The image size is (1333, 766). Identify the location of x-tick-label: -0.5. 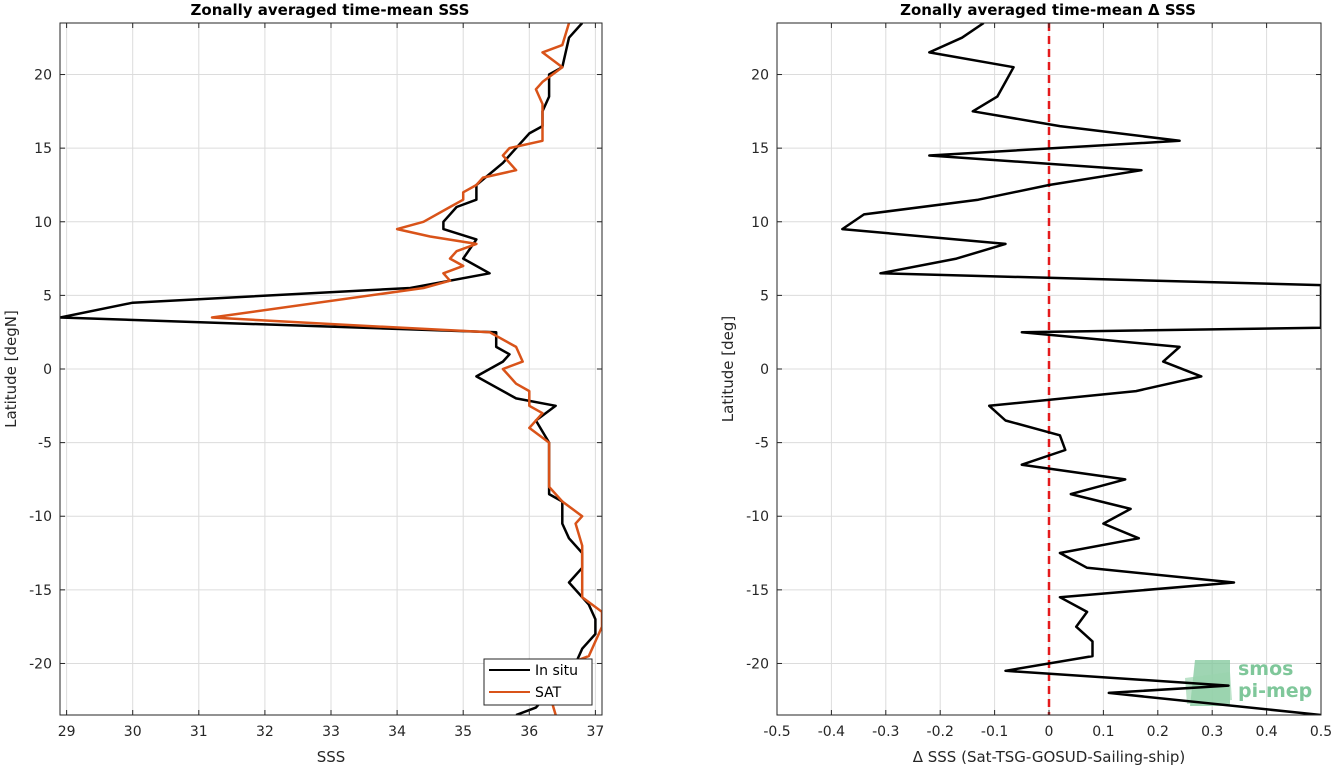
(776, 732).